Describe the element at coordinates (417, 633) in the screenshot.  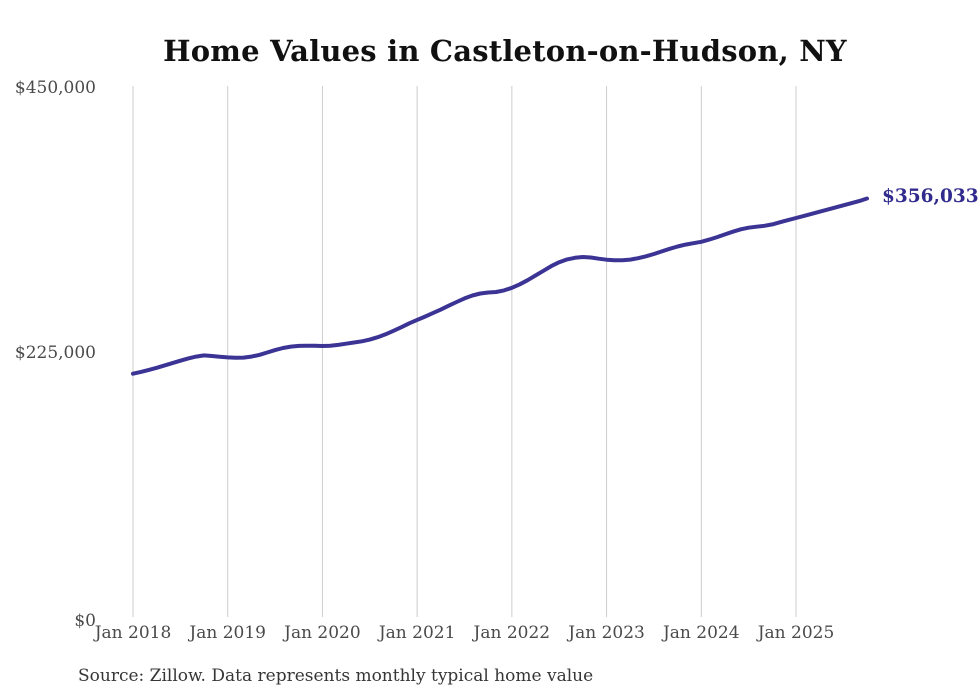
I see `x-tick-label: Jan 2021` at that location.